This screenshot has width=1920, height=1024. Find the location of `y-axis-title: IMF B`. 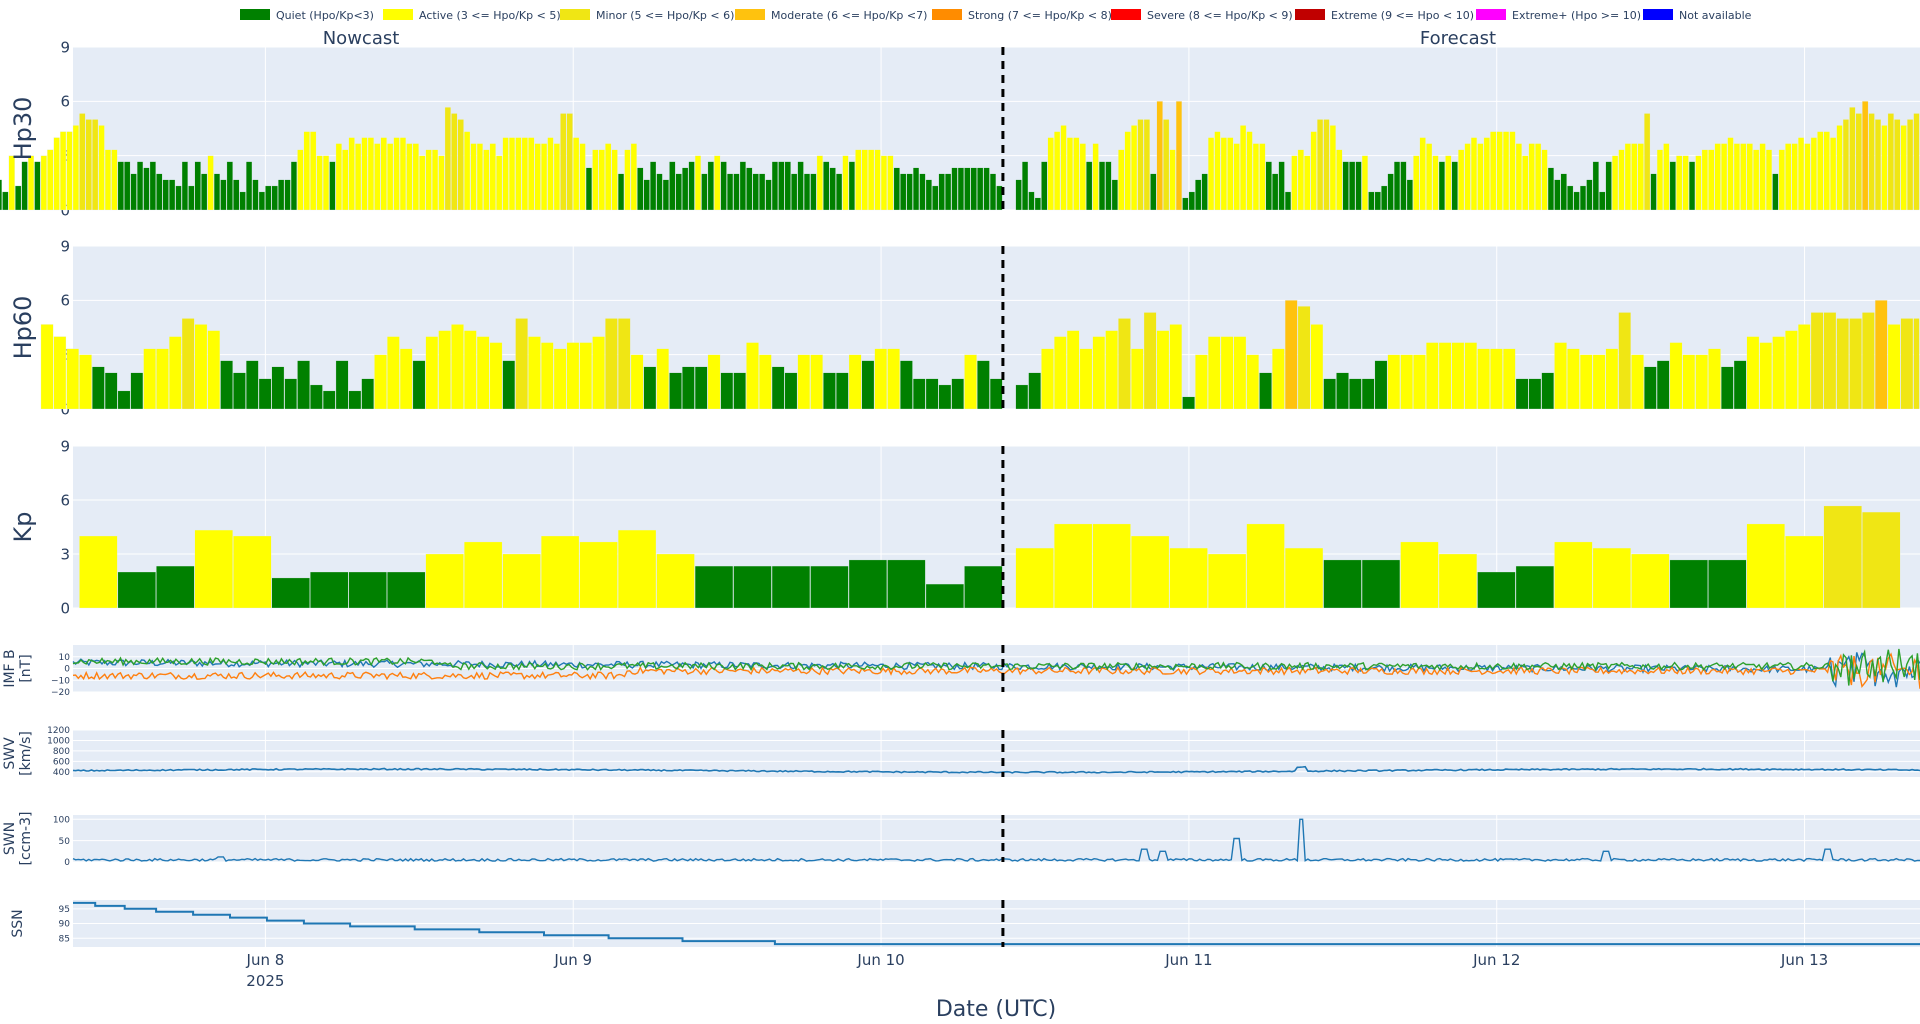

y-axis-title: IMF B is located at coordinates (10, 668).